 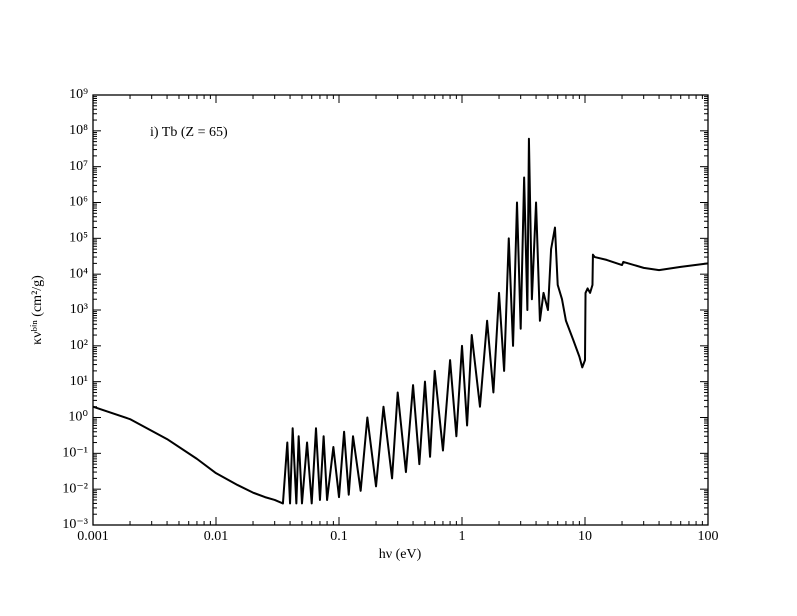 I want to click on y-tick-label: 10⁵, so click(x=78, y=238).